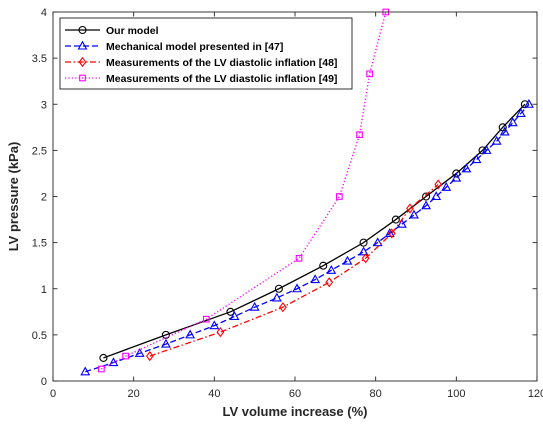  What do you see at coordinates (13, 197) in the screenshot?
I see `y-axis-label: LV pressure (kPa)` at bounding box center [13, 197].